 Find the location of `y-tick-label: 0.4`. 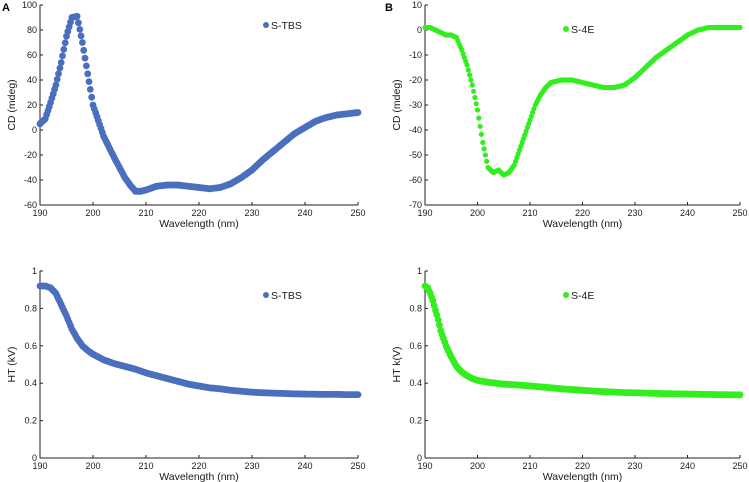

y-tick-label: 0.4 is located at coordinates (415, 383).